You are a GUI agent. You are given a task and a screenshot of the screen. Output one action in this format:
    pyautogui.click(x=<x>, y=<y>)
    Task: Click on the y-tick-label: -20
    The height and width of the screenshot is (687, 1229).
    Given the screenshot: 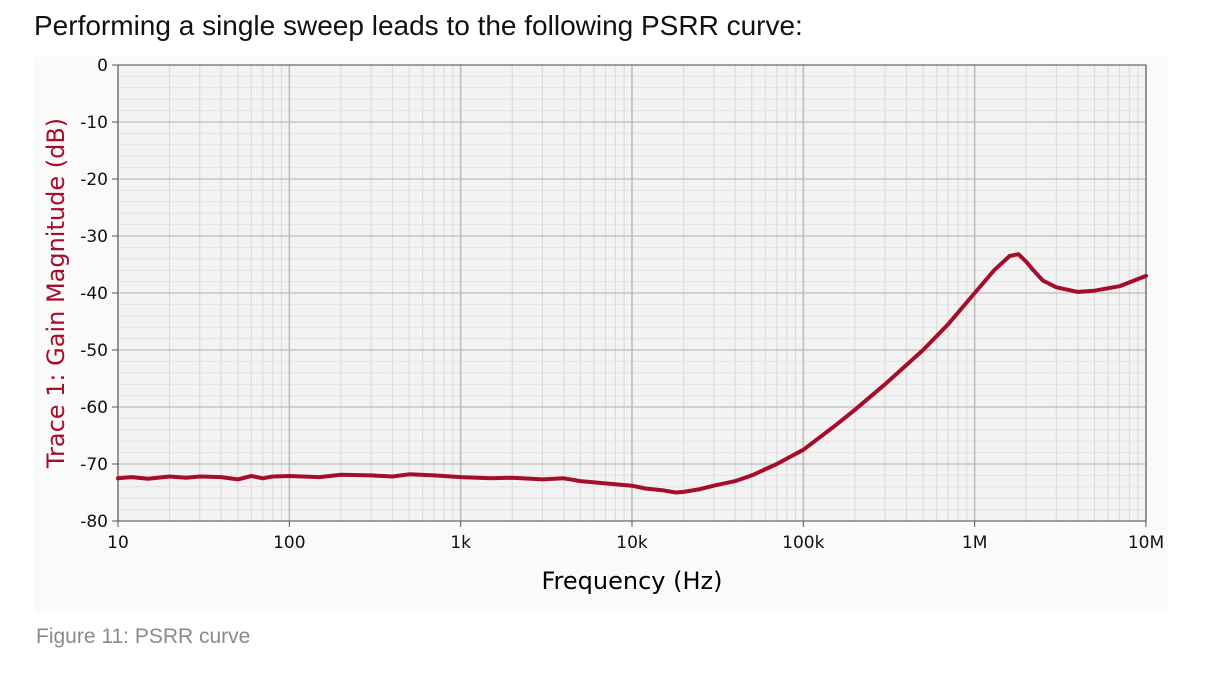 What is the action you would take?
    pyautogui.click(x=94, y=180)
    